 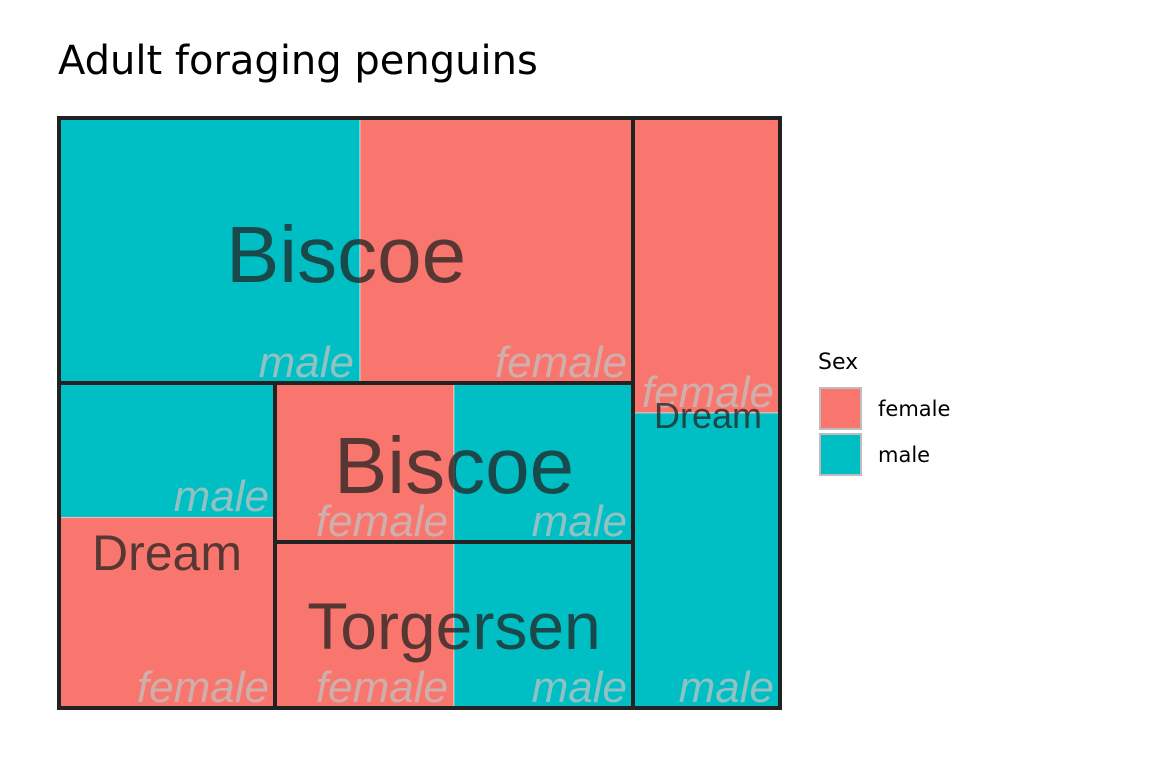 I want to click on treemap-tile-2-female, so click(x=706, y=265).